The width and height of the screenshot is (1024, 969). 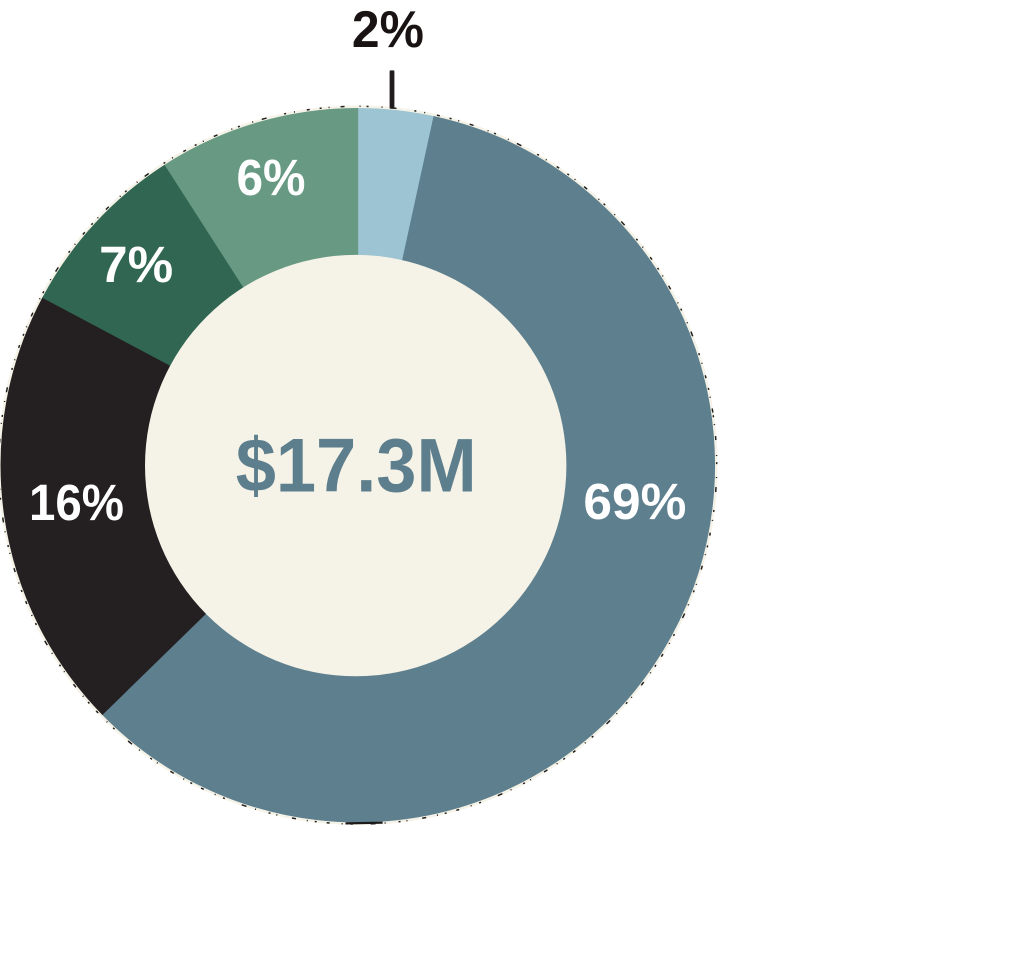 I want to click on svg-text: 2%, so click(x=388, y=30).